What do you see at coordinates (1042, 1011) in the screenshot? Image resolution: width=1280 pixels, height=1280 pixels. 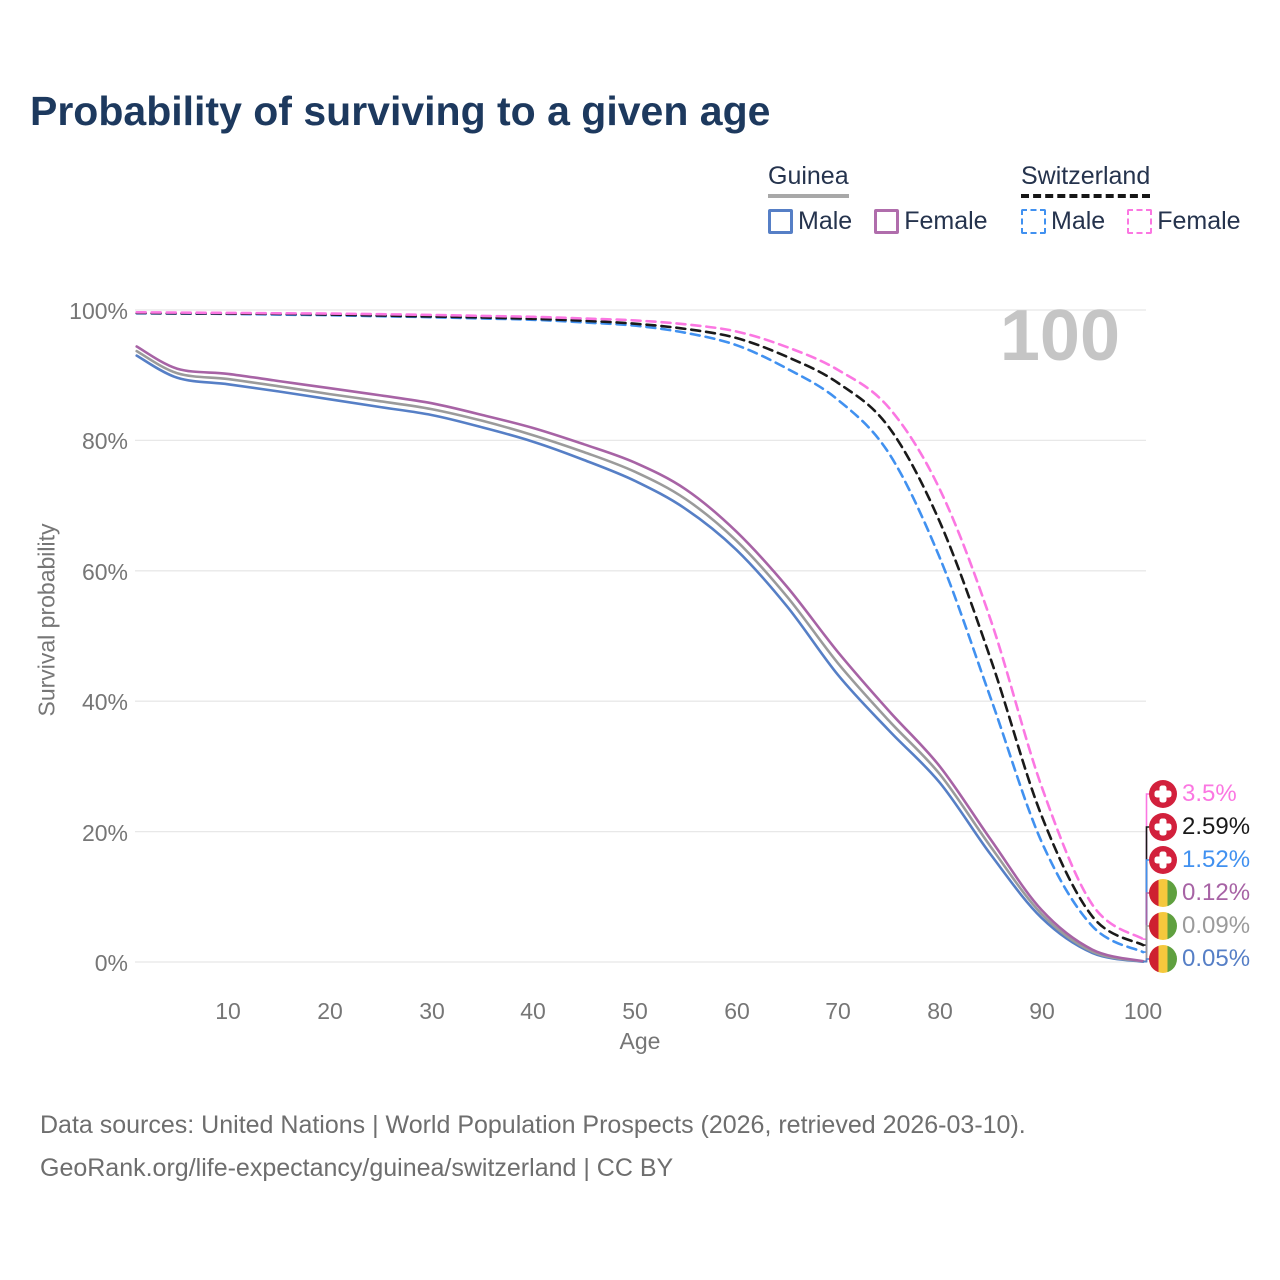 I see `x-tick: 90` at bounding box center [1042, 1011].